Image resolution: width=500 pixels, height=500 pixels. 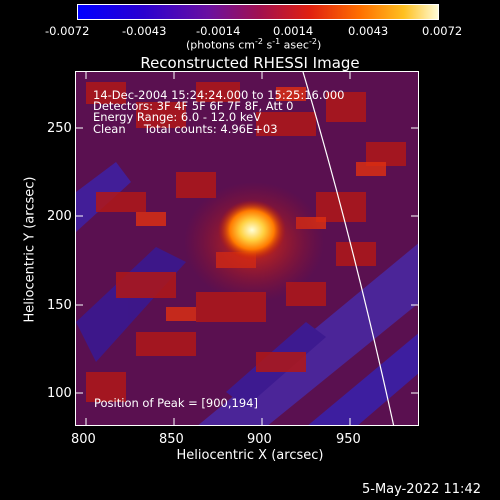 What do you see at coordinates (293, 31) in the screenshot?
I see `colorbar-tick-label: 0.0014` at bounding box center [293, 31].